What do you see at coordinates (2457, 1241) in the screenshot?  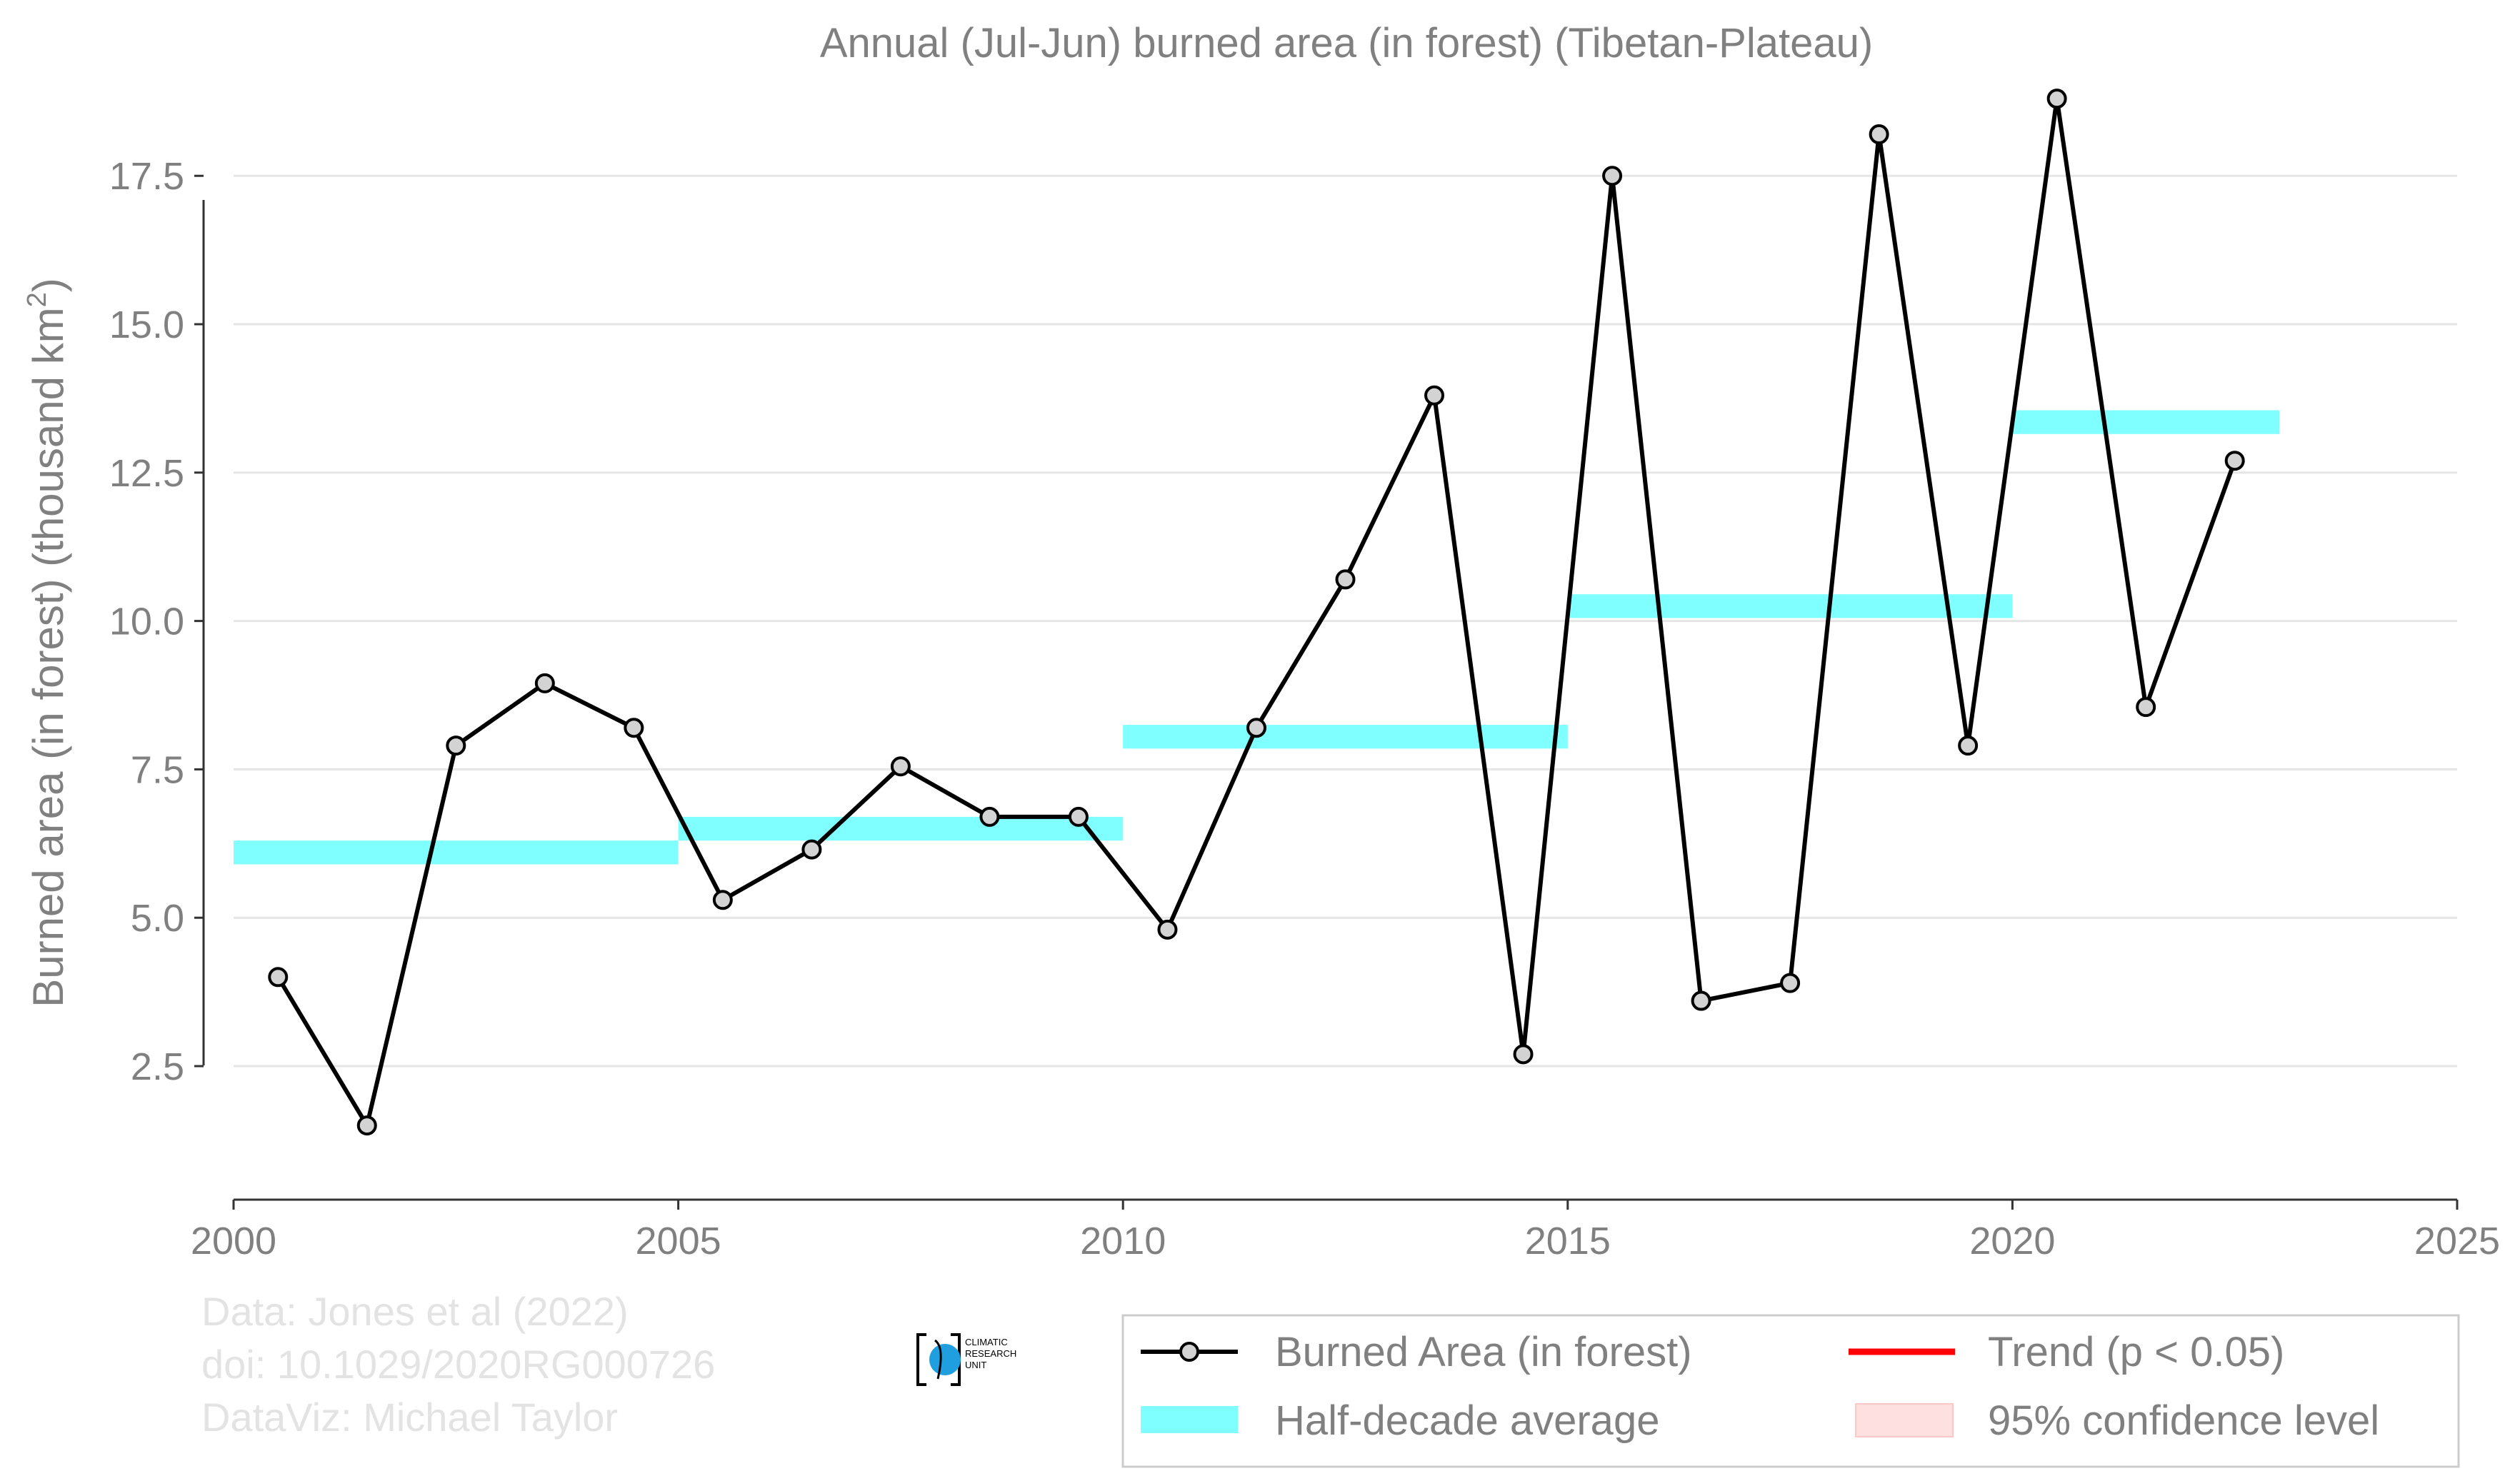 I see `x-tick-label: 2025` at bounding box center [2457, 1241].